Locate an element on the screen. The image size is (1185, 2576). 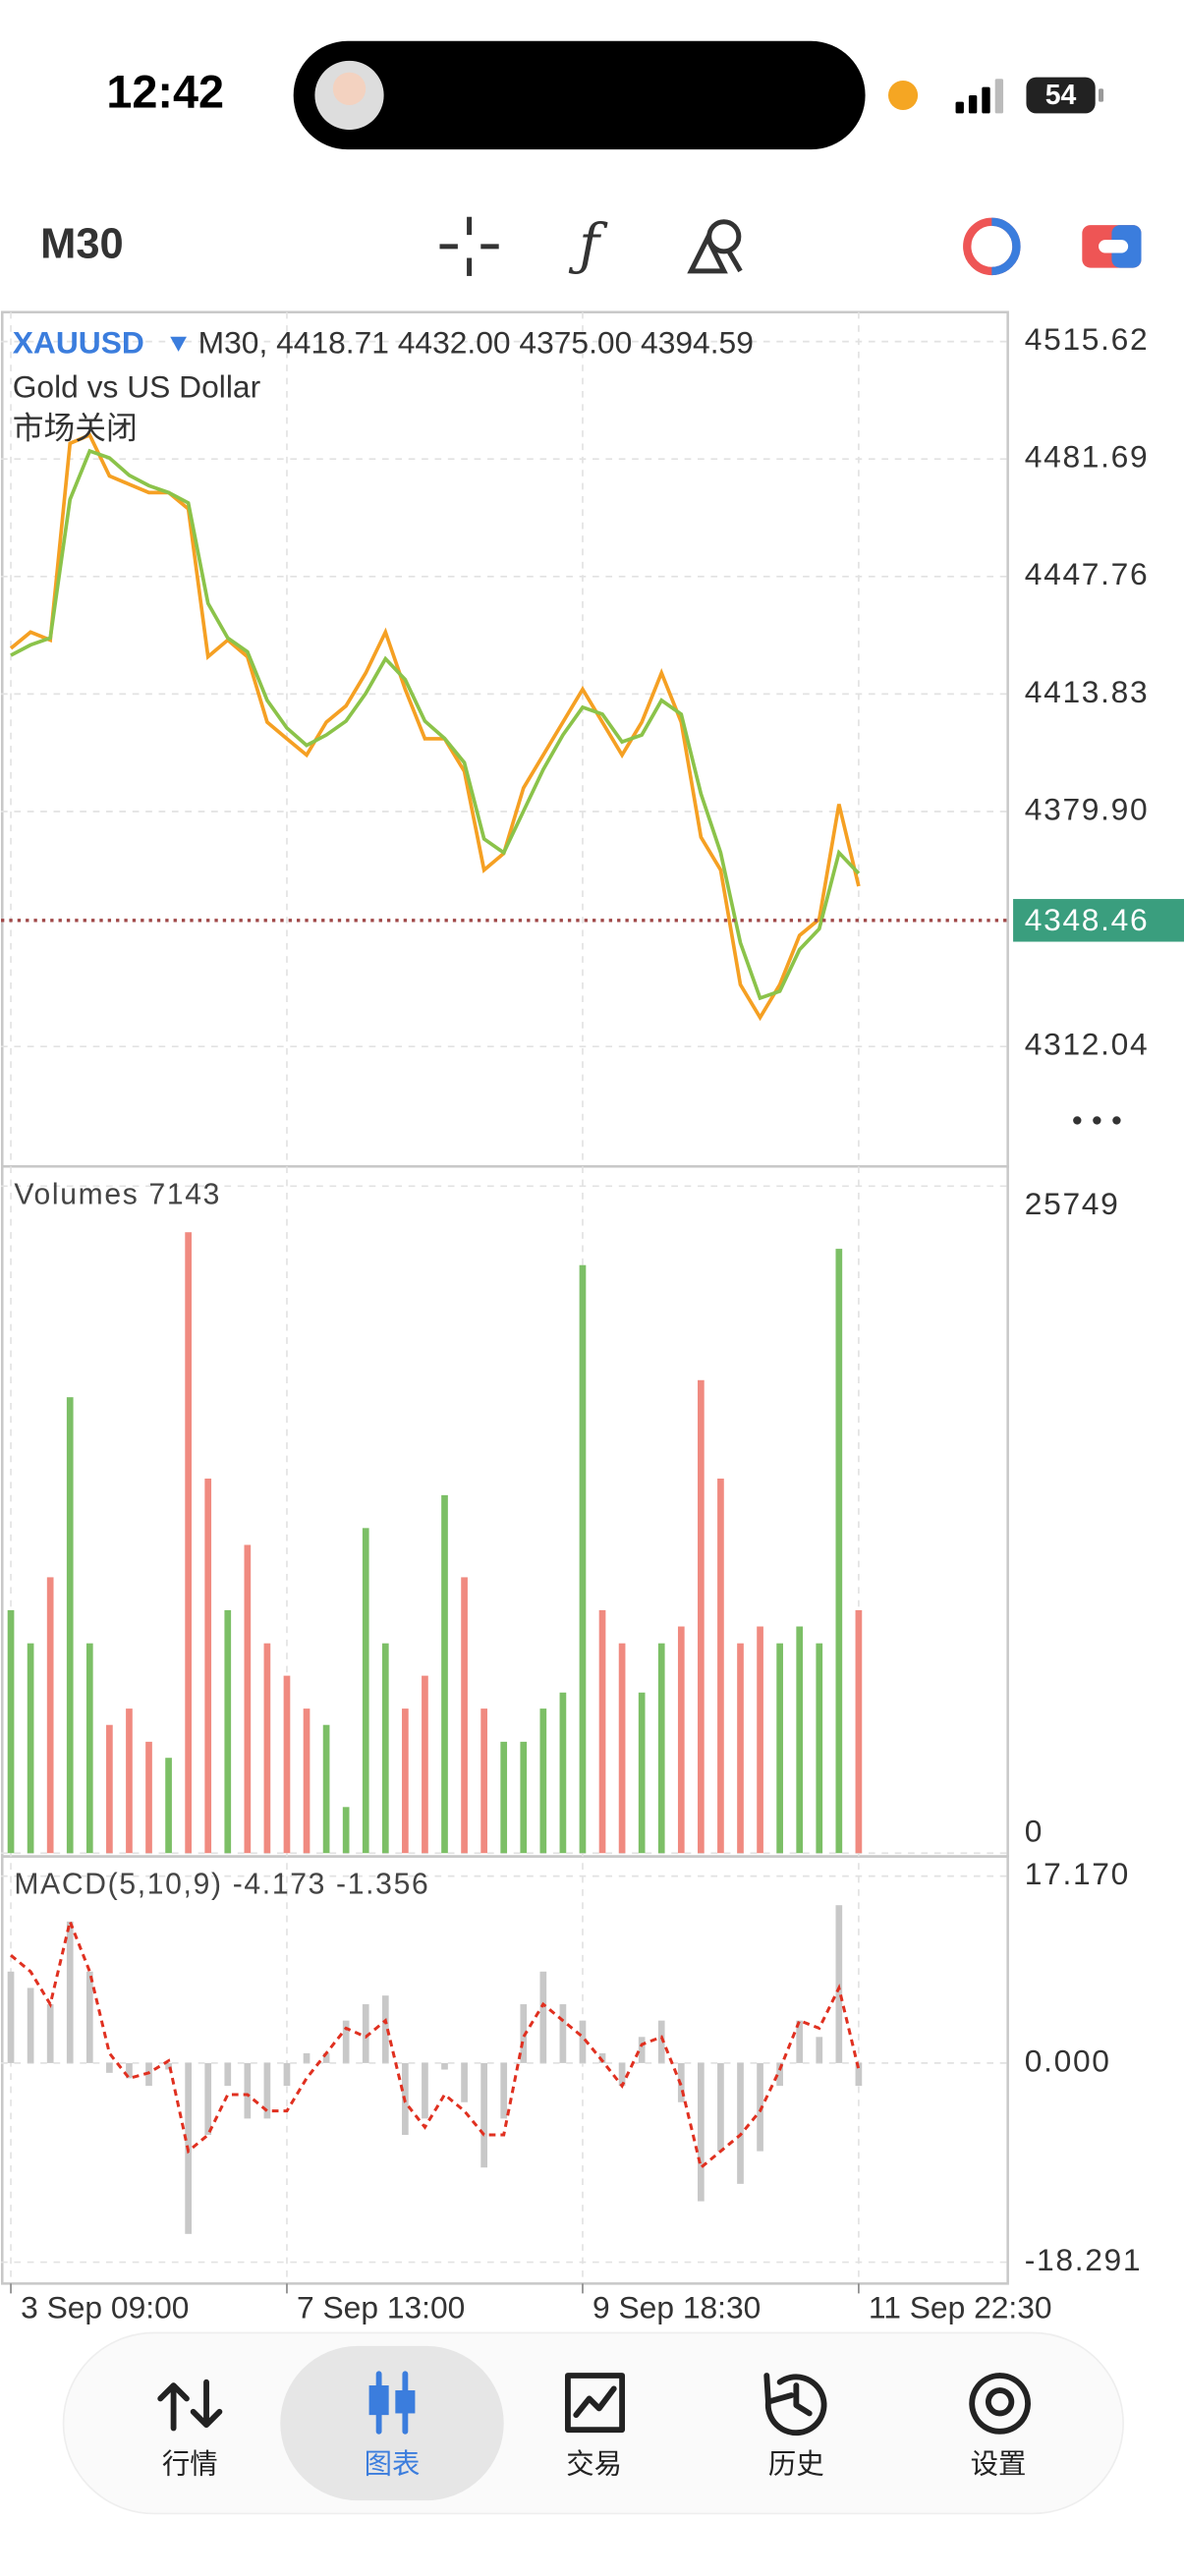
symbol-dropdown is located at coordinates (179, 344).